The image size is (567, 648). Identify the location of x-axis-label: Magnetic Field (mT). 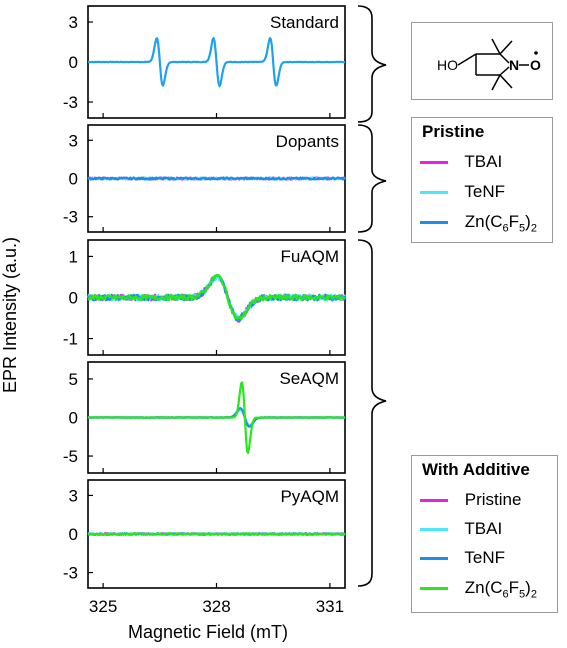
(208, 632).